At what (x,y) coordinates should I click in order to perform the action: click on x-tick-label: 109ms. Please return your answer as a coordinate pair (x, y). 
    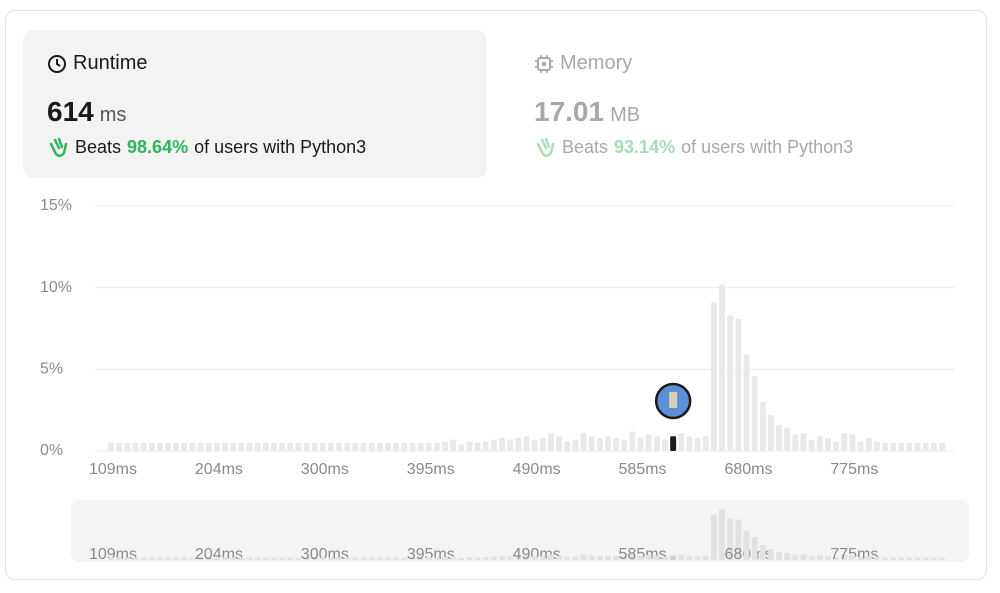
    Looking at the image, I should click on (113, 469).